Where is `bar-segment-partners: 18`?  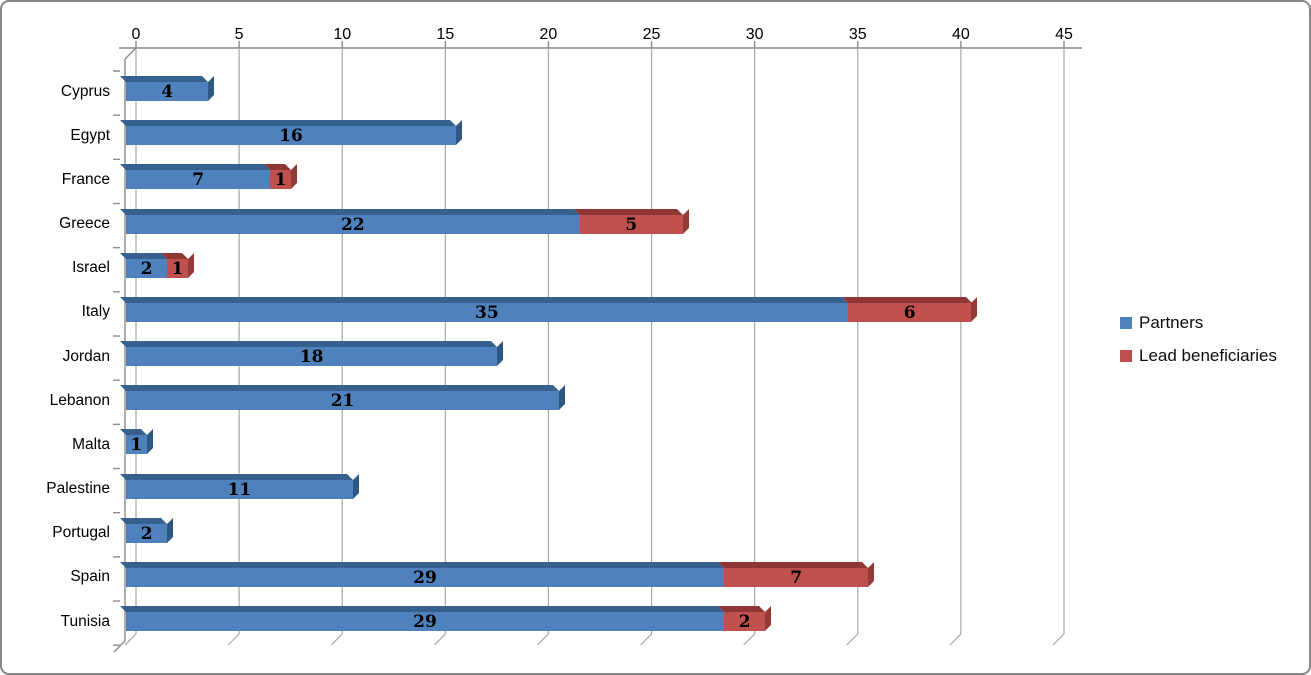 bar-segment-partners: 18 is located at coordinates (312, 354).